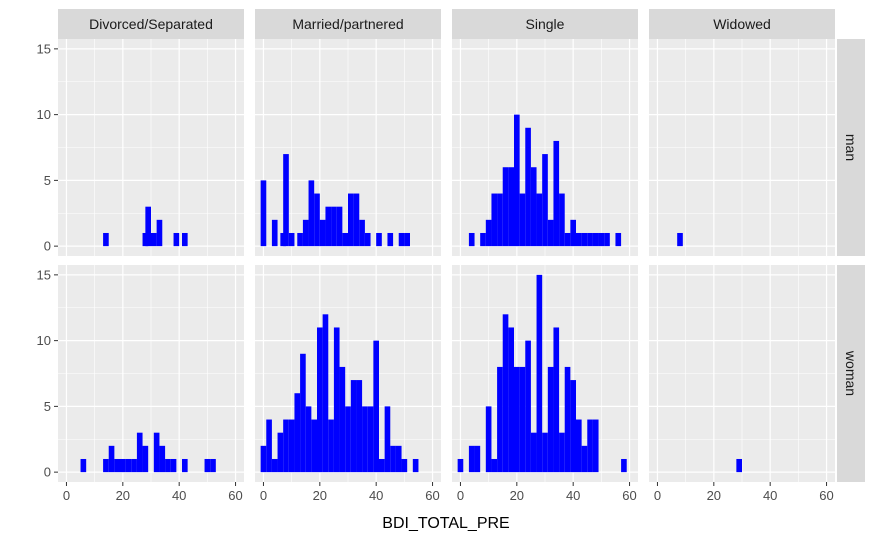  What do you see at coordinates (445, 523) in the screenshot?
I see `x-axis-title: BDI_TOTAL_PRE` at bounding box center [445, 523].